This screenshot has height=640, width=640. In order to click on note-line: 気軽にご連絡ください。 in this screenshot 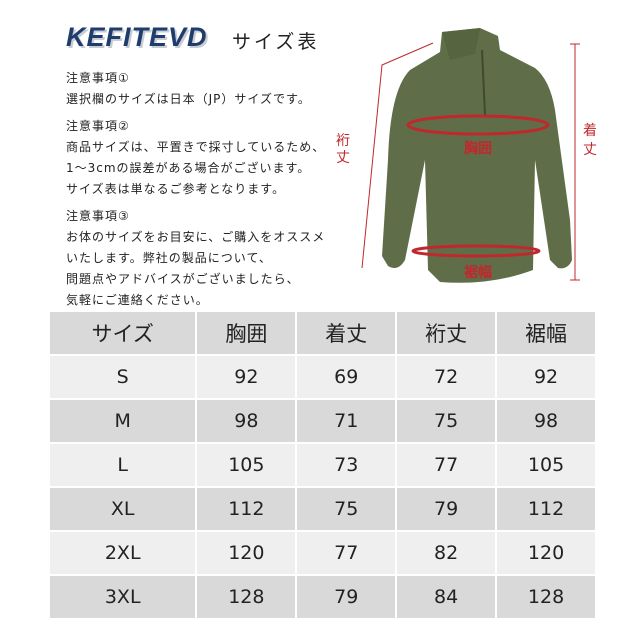, I will do `click(137, 300)`.